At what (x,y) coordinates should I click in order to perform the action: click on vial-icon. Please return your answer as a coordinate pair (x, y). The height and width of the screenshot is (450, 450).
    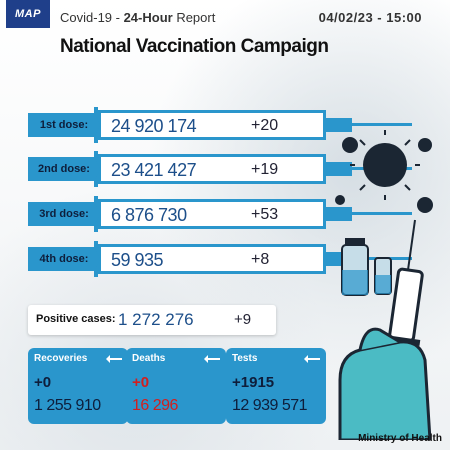
    Looking at the image, I should click on (366, 267).